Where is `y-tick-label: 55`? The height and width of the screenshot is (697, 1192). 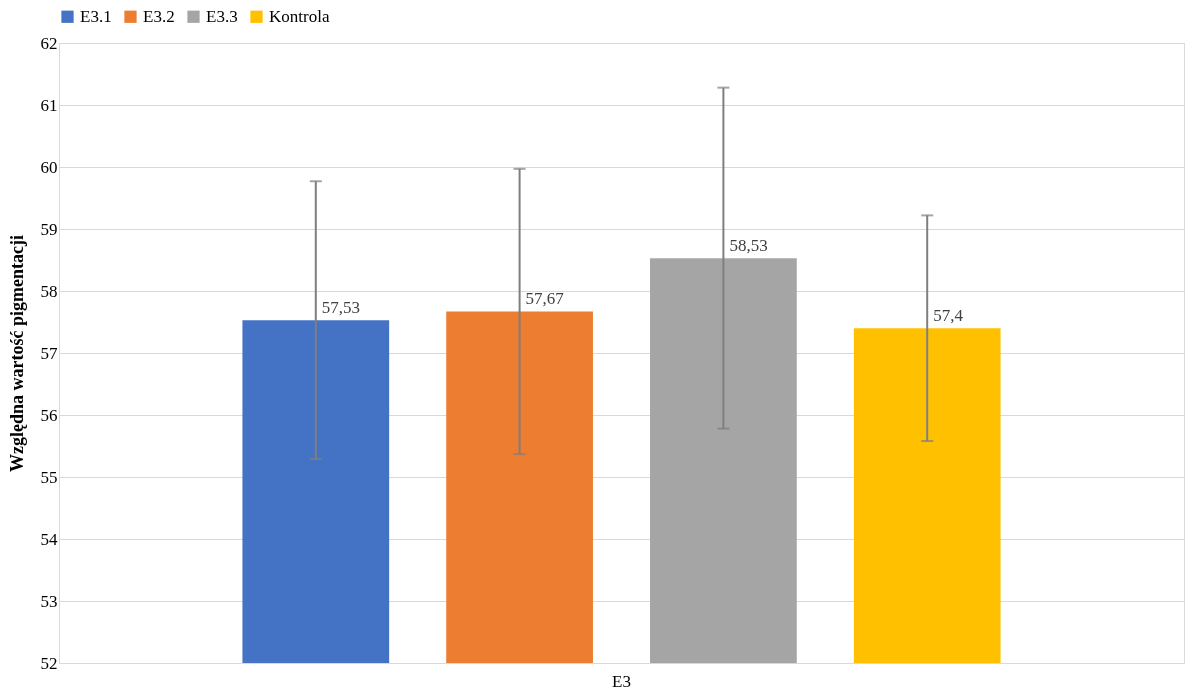
y-tick-label: 55 is located at coordinates (49, 477).